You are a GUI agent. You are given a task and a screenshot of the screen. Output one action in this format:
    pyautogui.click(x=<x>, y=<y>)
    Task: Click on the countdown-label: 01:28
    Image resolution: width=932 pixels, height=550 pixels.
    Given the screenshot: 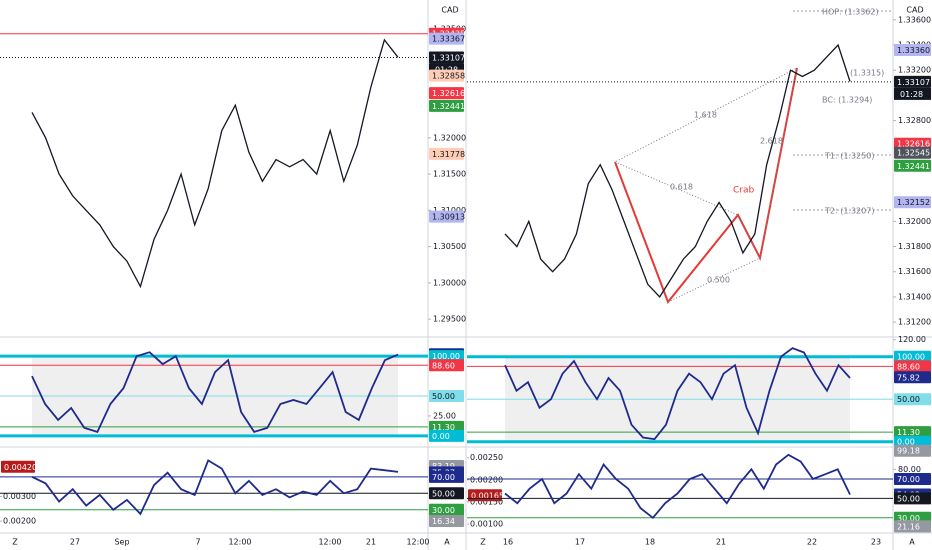 What is the action you would take?
    pyautogui.click(x=911, y=94)
    